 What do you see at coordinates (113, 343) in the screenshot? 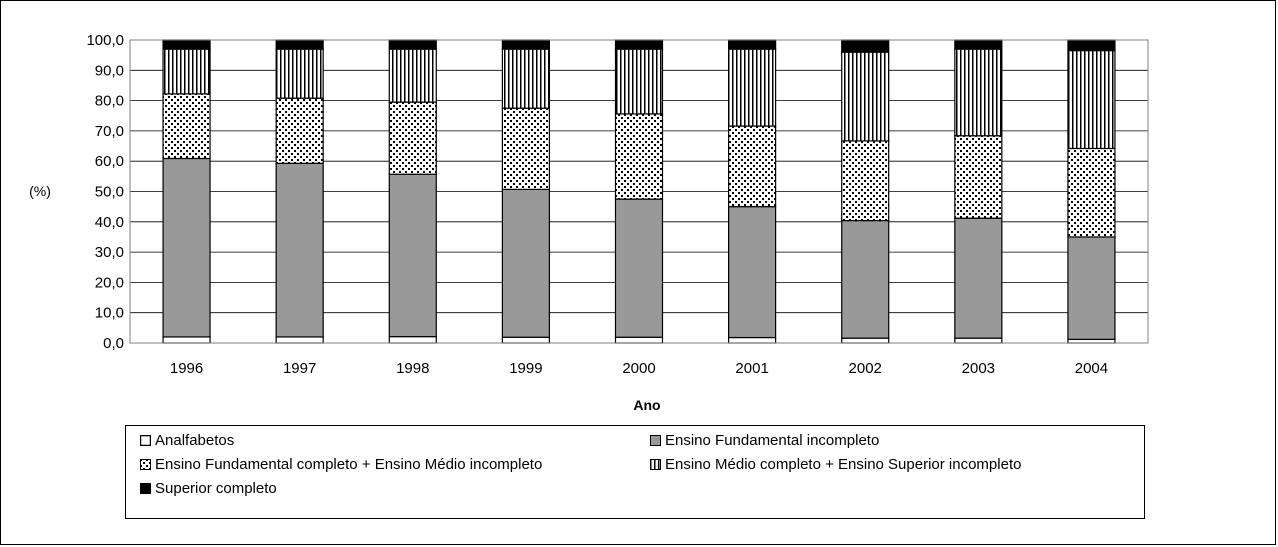
I see `y-tick-label: 0,0` at bounding box center [113, 343].